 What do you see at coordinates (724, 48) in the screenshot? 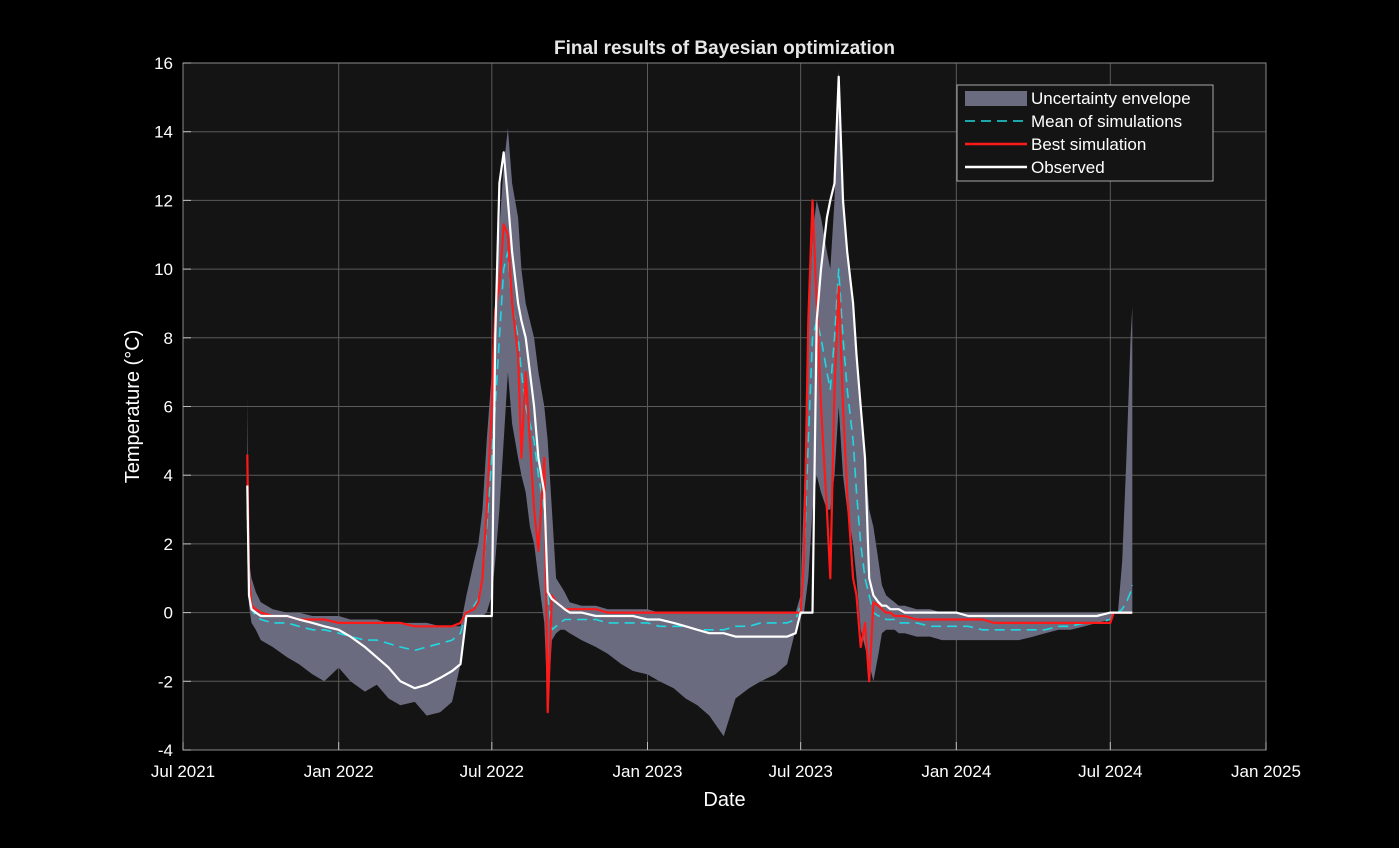
I see `chart-title: Final results of Bayesian optimization` at bounding box center [724, 48].